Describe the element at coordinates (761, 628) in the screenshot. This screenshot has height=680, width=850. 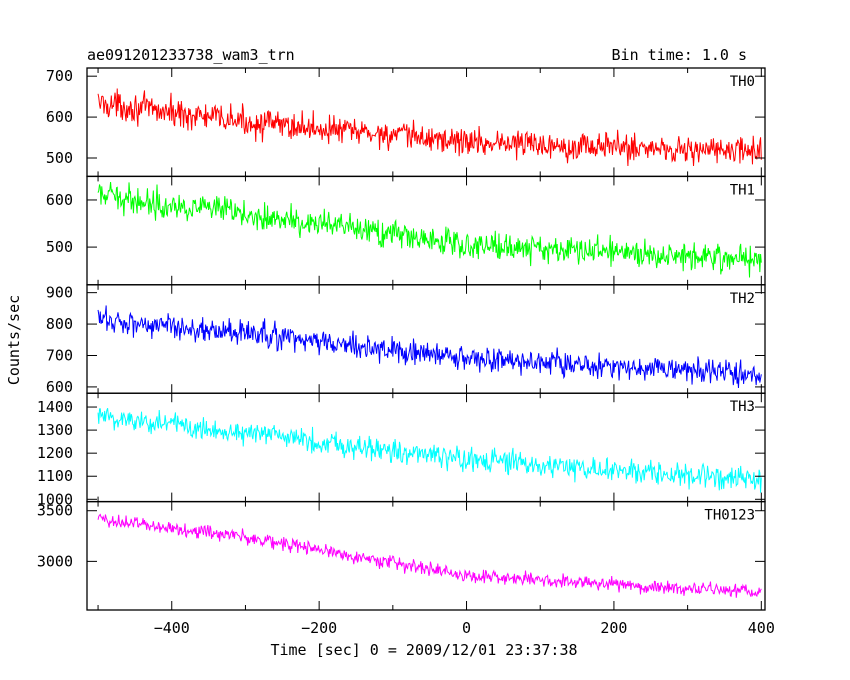
I see `x-tick-label: 400` at that location.